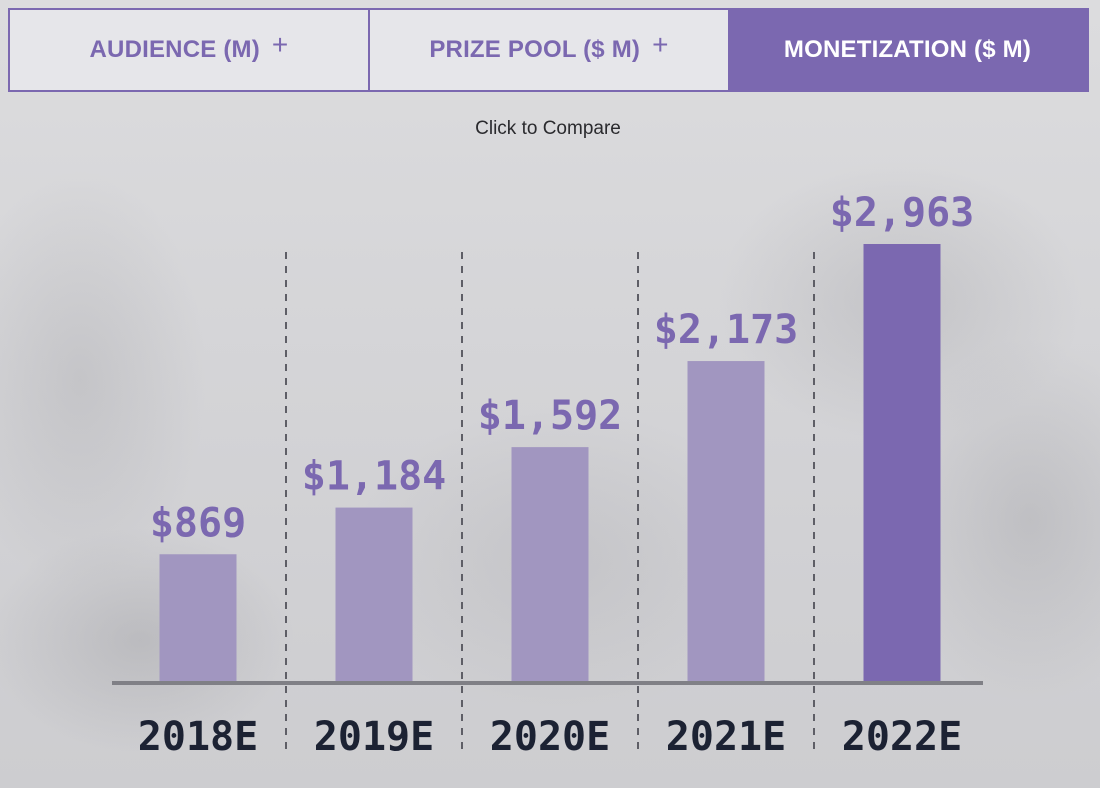 The width and height of the screenshot is (1100, 788). I want to click on bar-2021e, so click(726, 522).